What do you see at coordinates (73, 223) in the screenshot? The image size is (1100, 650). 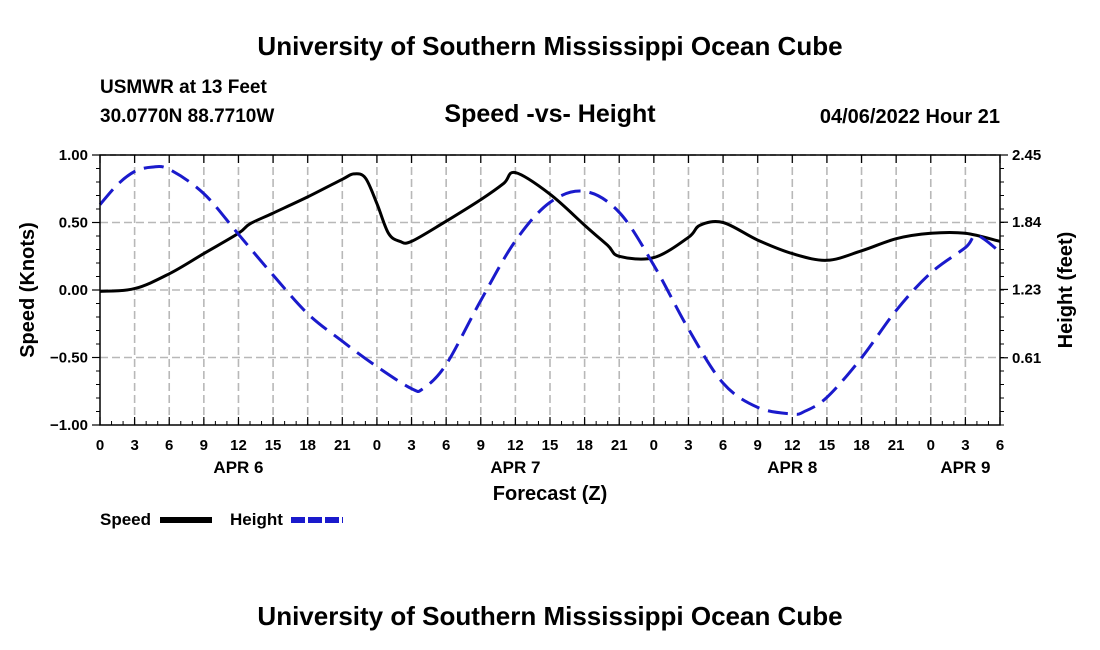 I see `y-tick-label: 0.50` at bounding box center [73, 223].